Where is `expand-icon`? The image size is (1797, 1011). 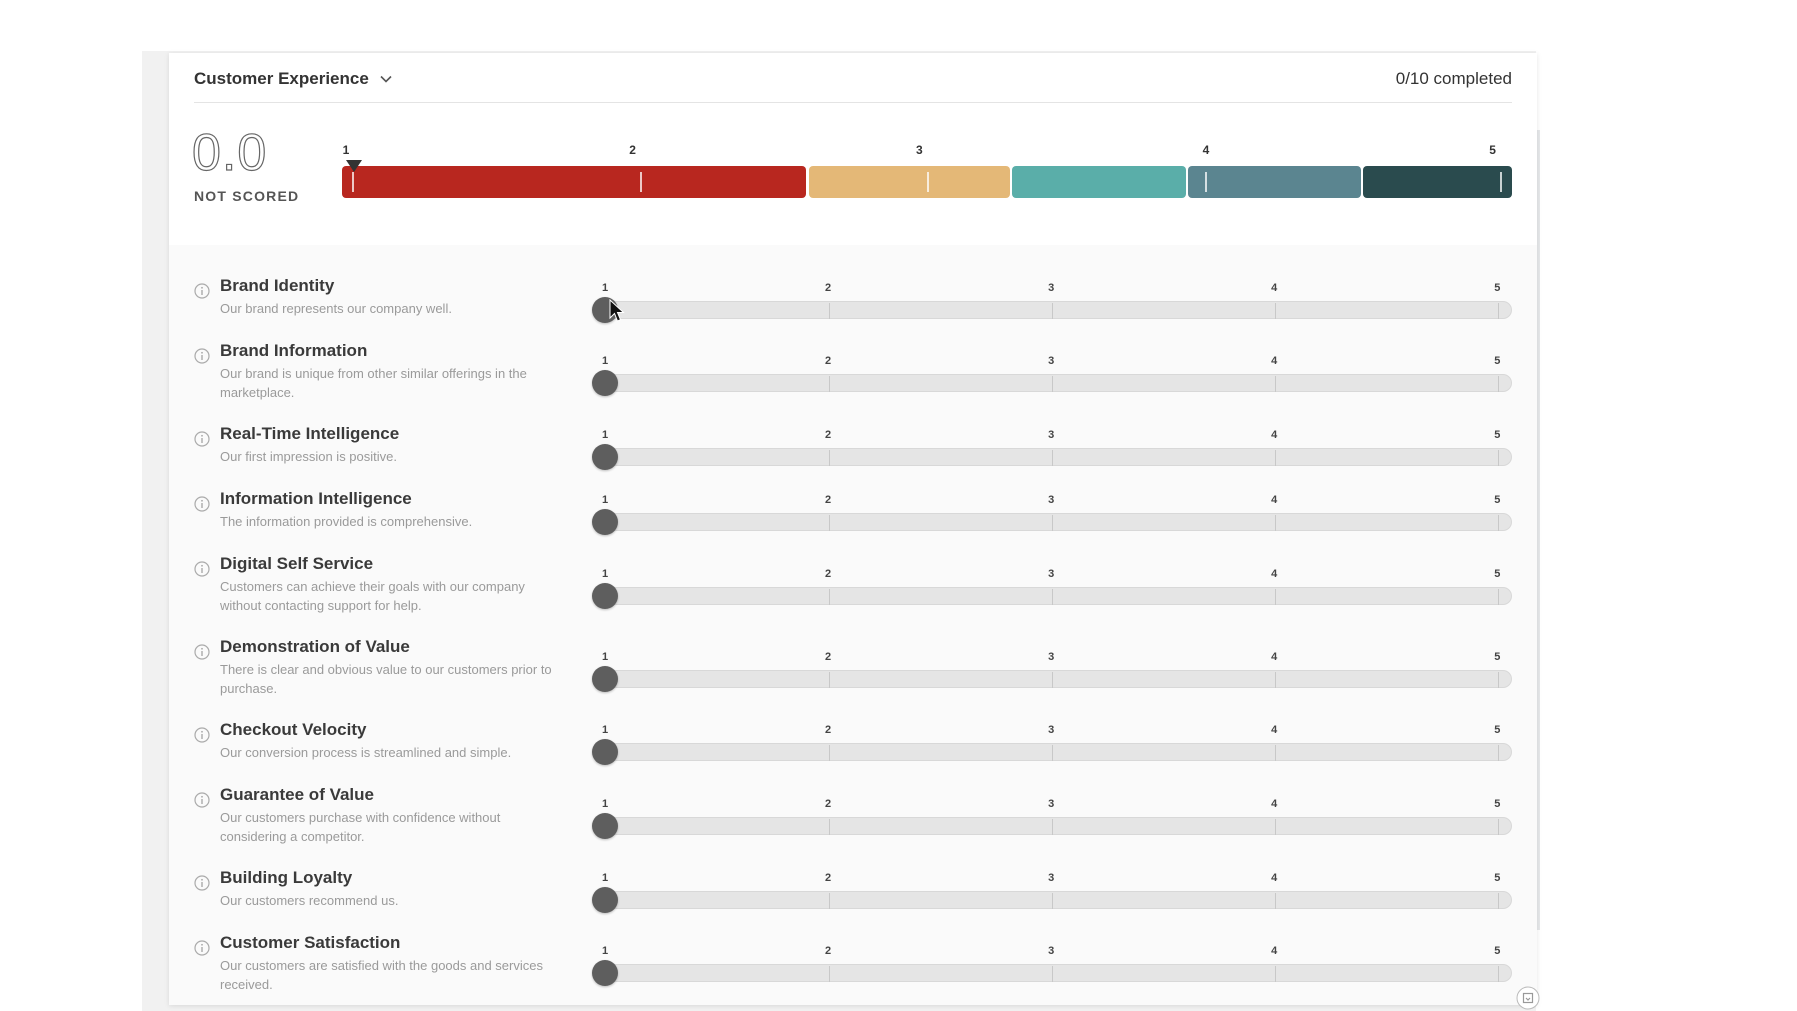 expand-icon is located at coordinates (1528, 998).